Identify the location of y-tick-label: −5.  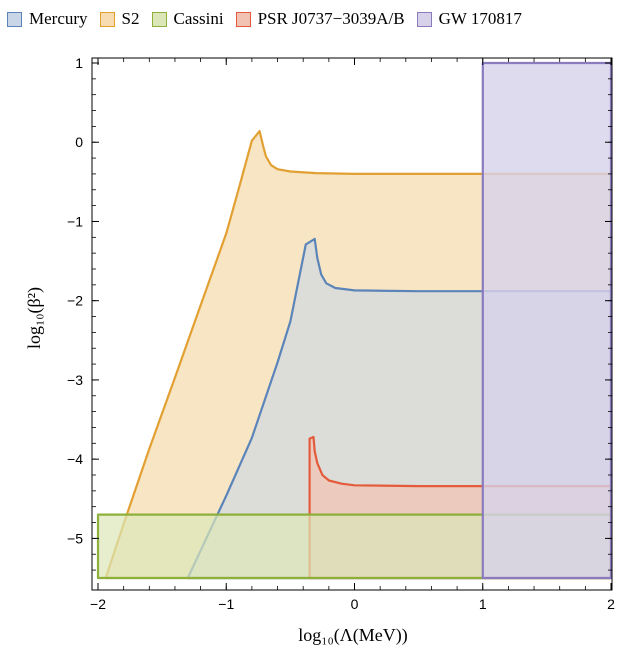
(75, 538).